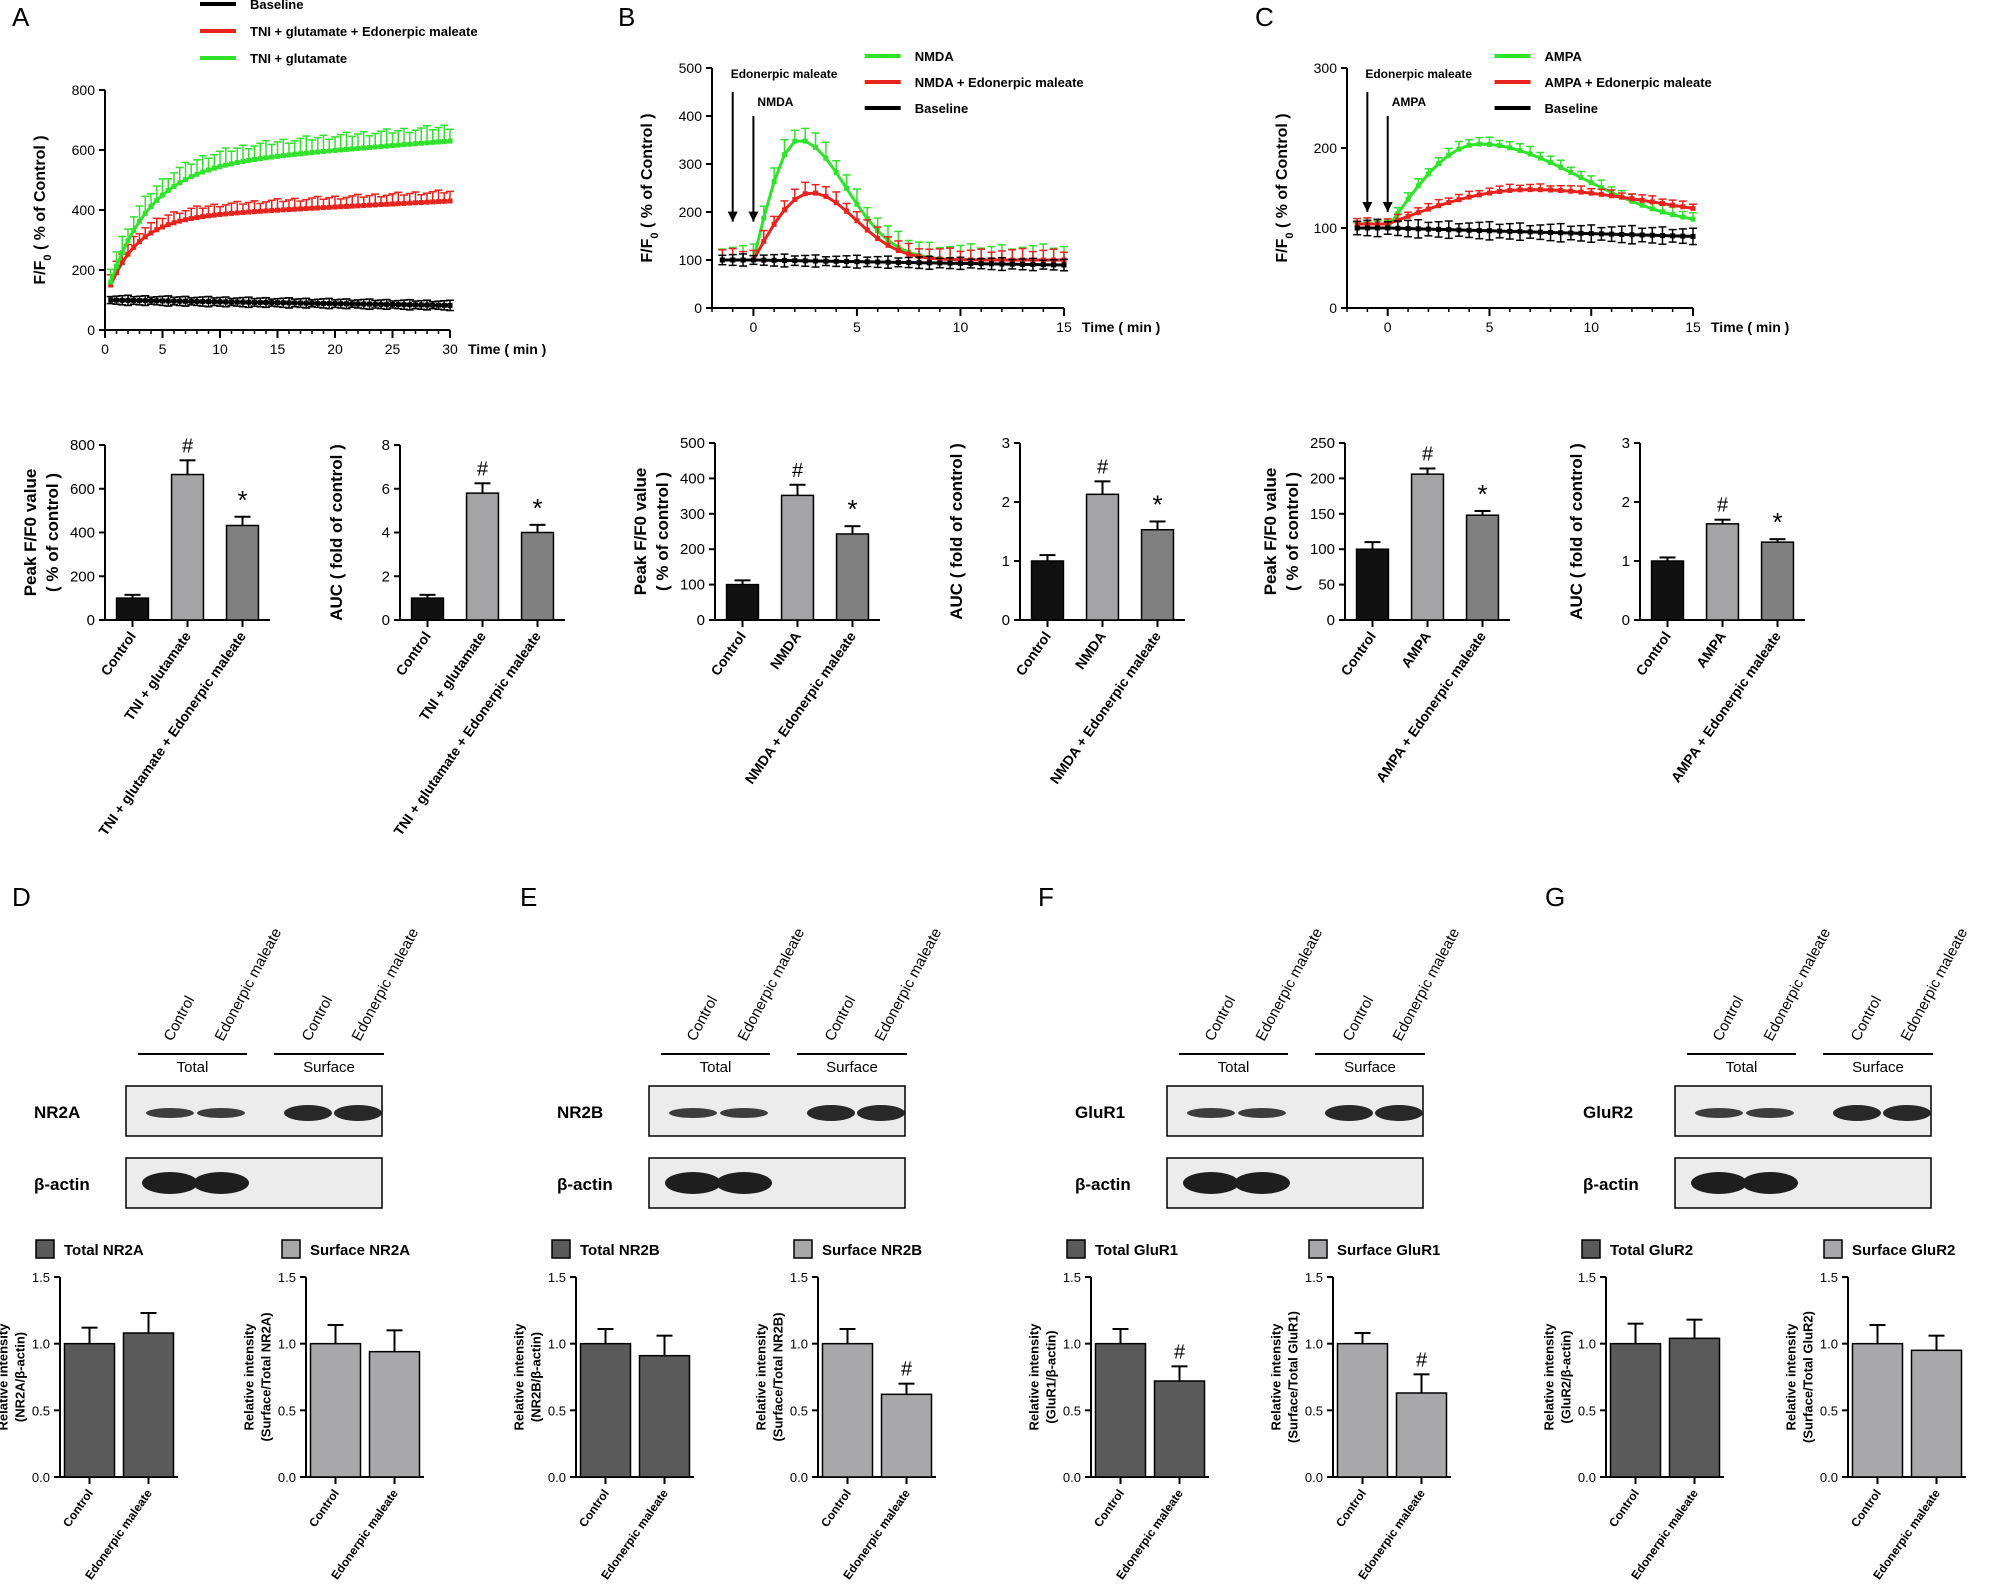  Describe the element at coordinates (329, 1067) in the screenshot. I see `group-label: Surface` at that location.